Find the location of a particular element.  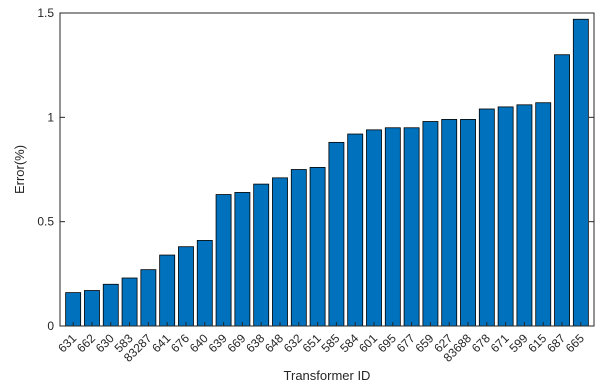

x-axis-label: Transformer ID is located at coordinates (327, 375).